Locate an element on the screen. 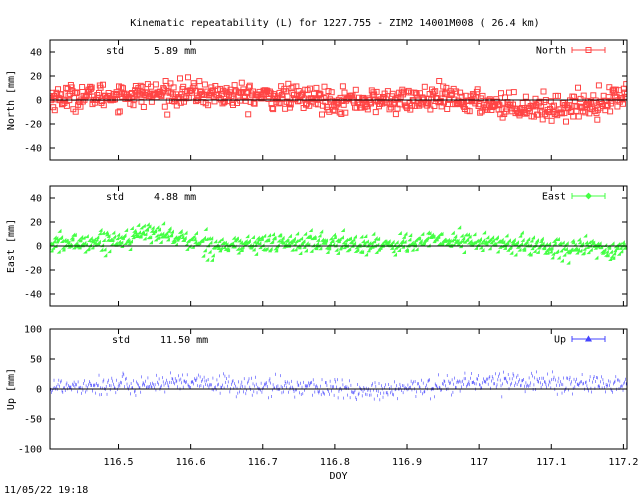 This screenshot has height=496, width=640. y-axis-label: Up [mm] is located at coordinates (11, 389).